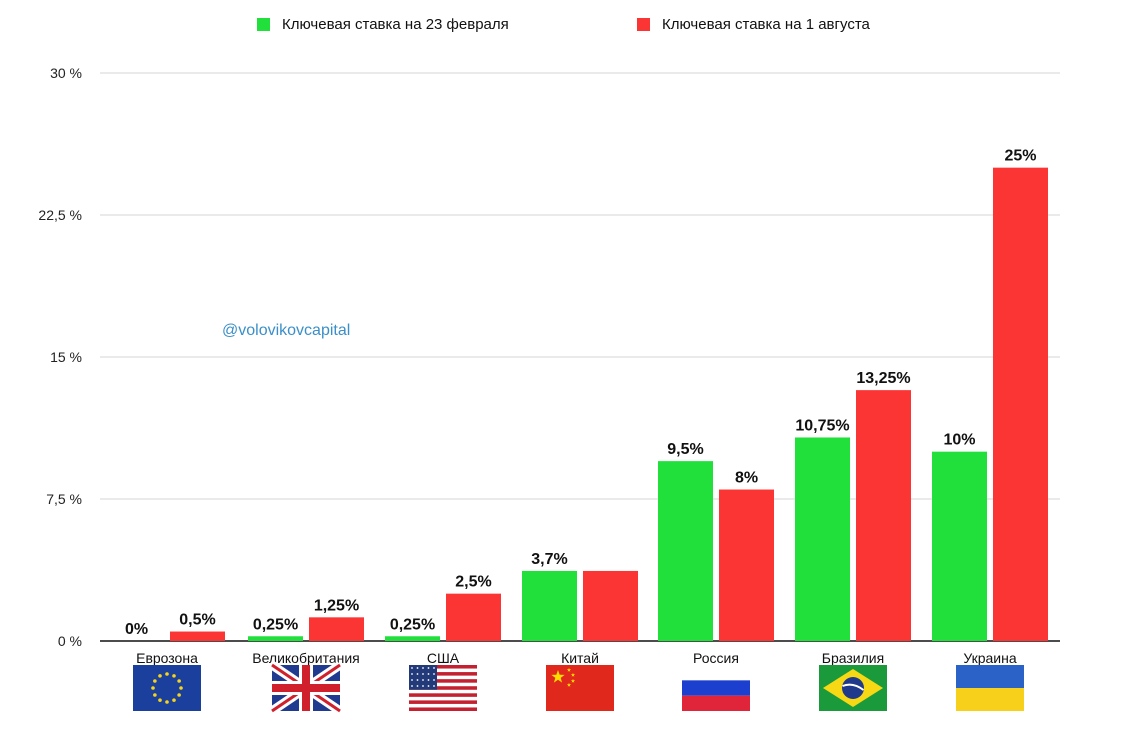  What do you see at coordinates (336, 605) in the screenshot?
I see `data-label-aug: 1,25%` at bounding box center [336, 605].